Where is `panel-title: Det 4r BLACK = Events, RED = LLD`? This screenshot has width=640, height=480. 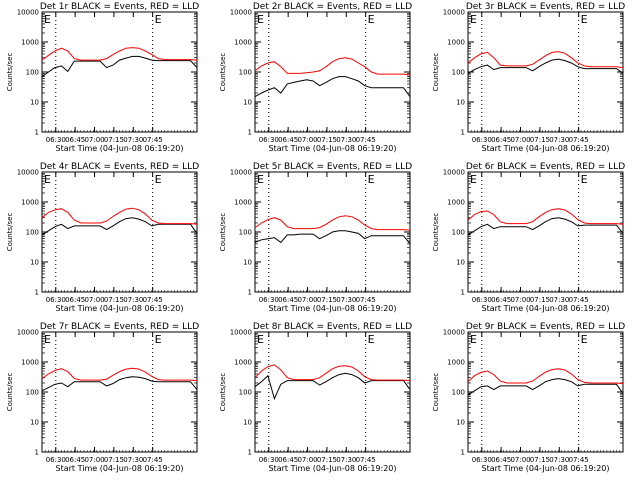
panel-title: Det 4r BLACK = Events, RED = LLD is located at coordinates (119, 167).